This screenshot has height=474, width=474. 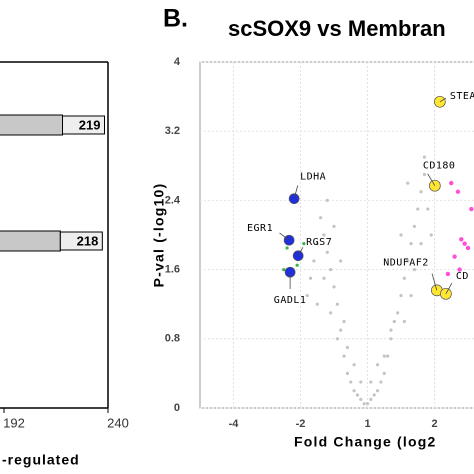 I want to click on x-tick-label: 2, so click(x=434, y=424).